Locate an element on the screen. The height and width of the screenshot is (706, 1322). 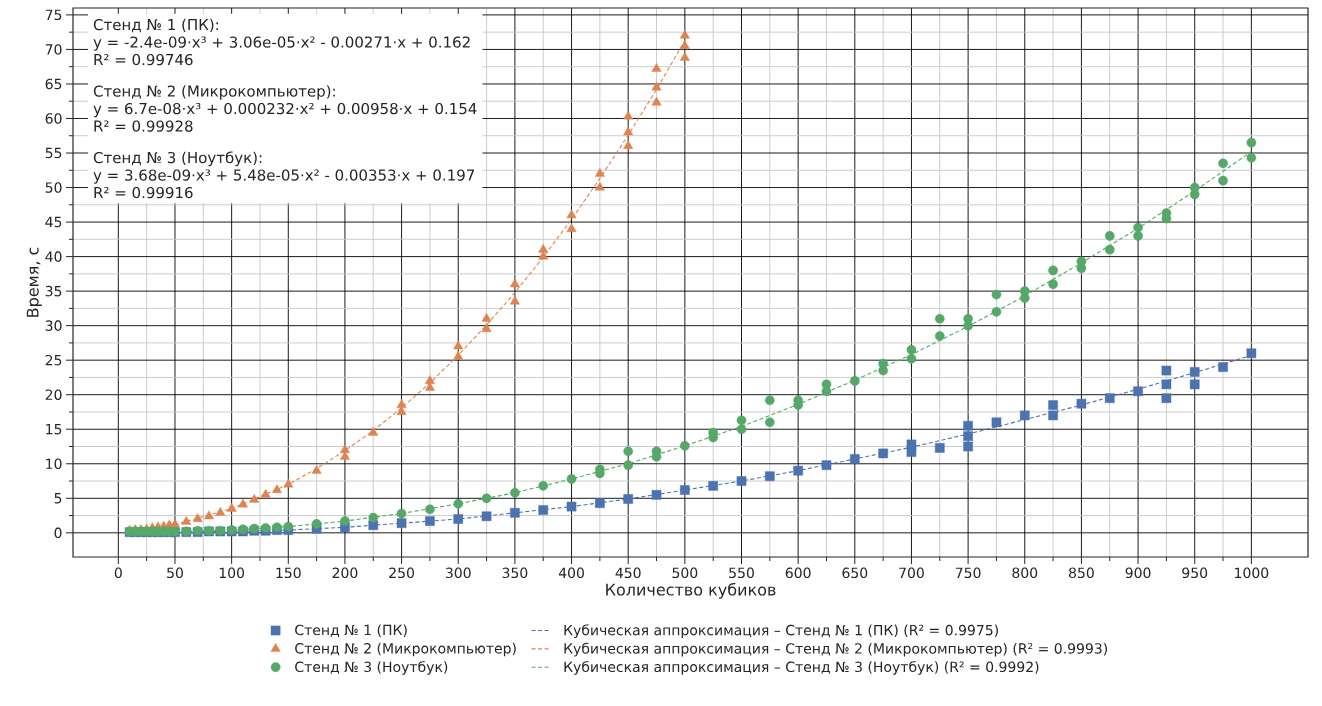
x-tick-label: 200 is located at coordinates (345, 573).